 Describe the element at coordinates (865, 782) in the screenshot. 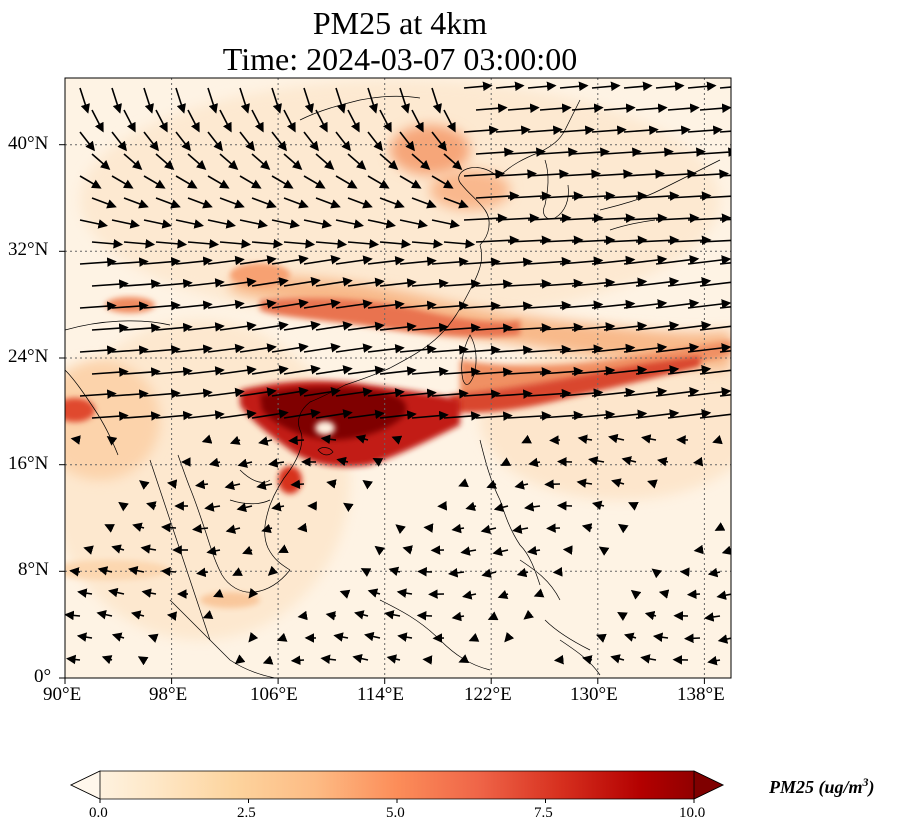

I see `colorbar-label-sup: 3` at that location.